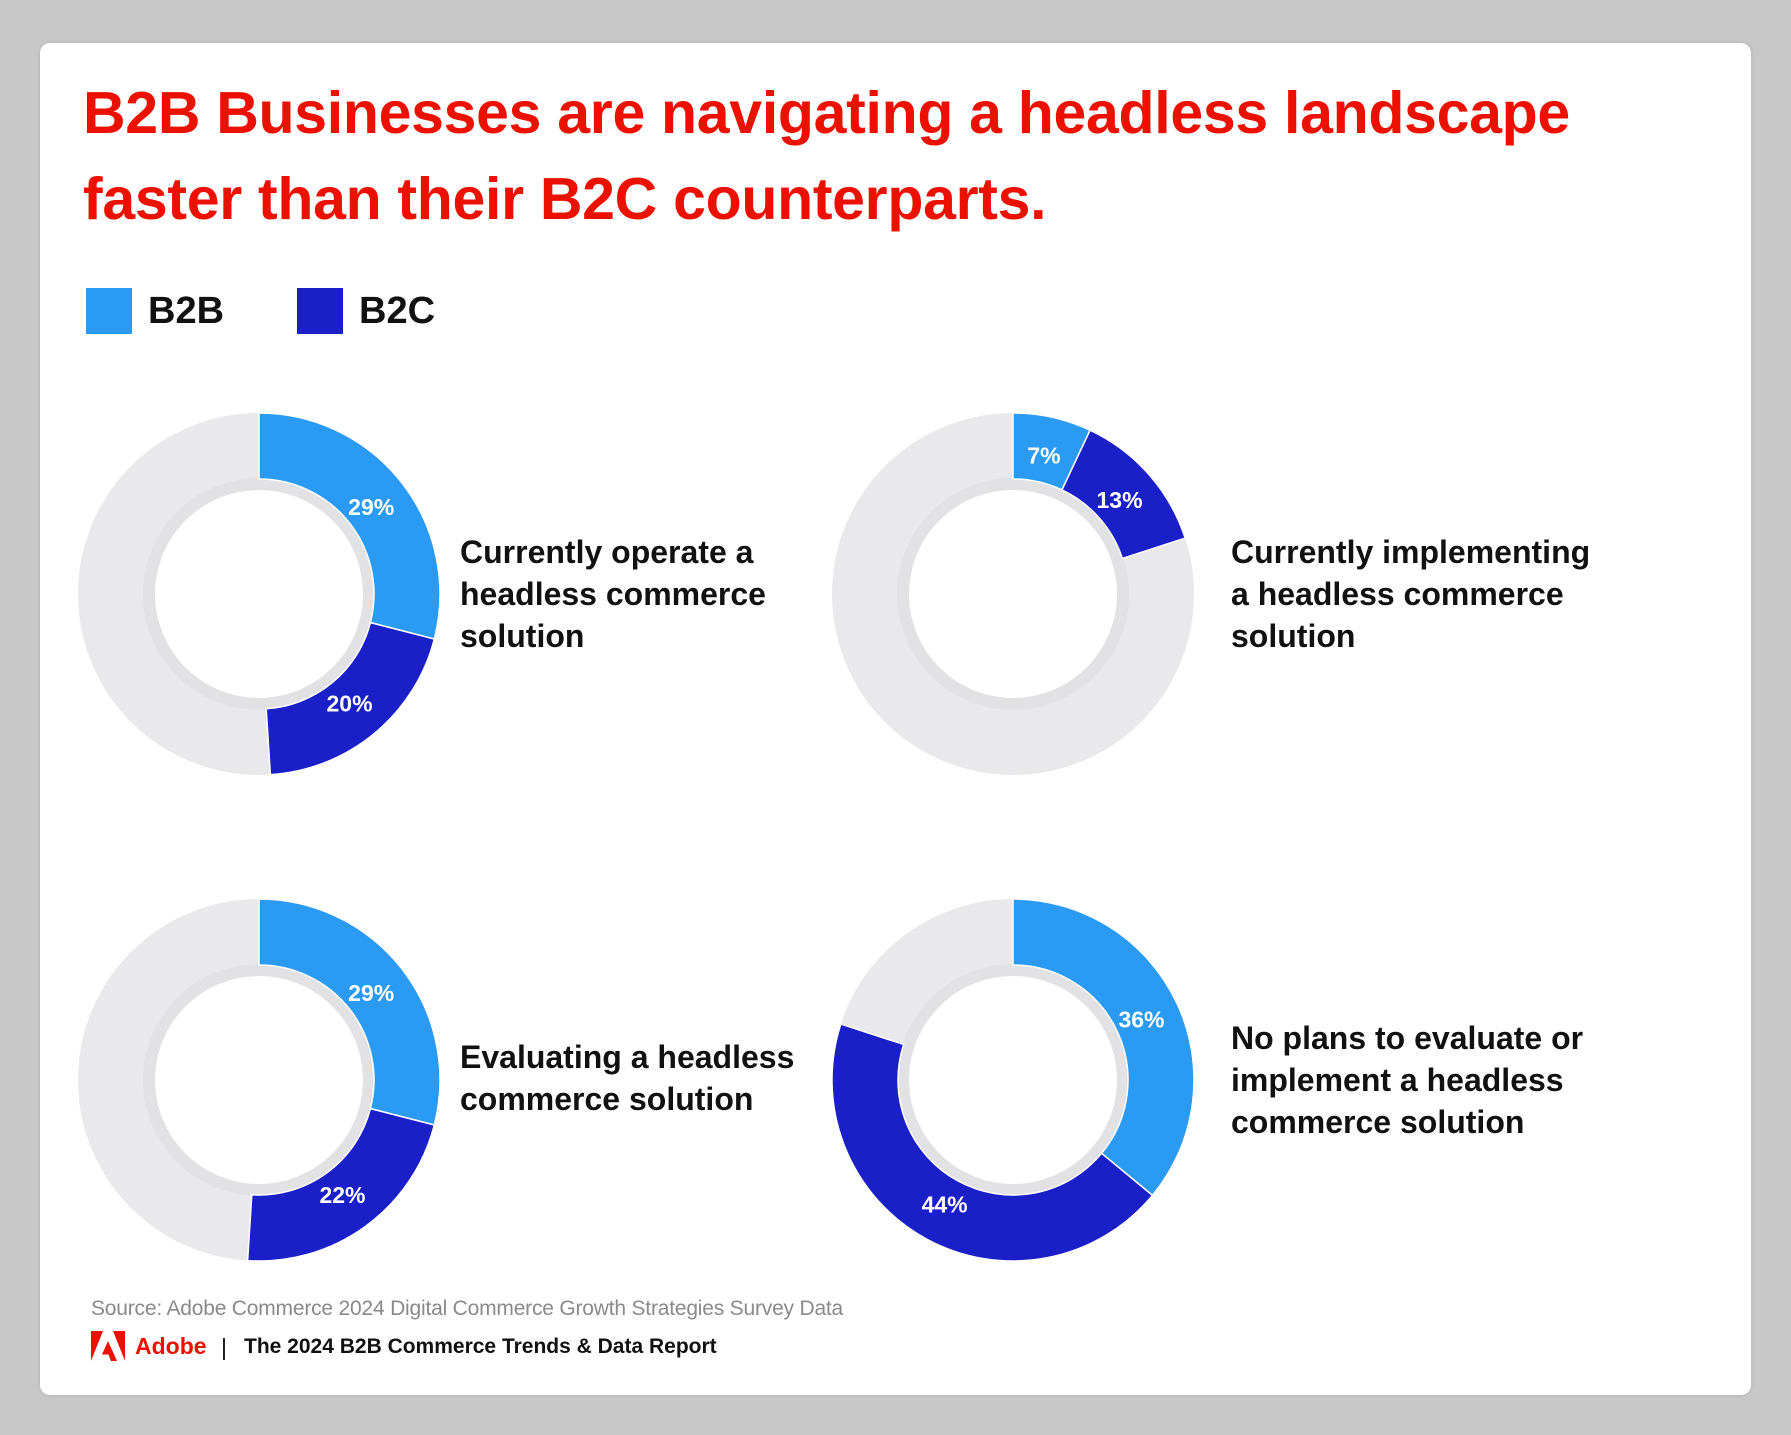 The height and width of the screenshot is (1435, 1791). What do you see at coordinates (108, 1346) in the screenshot?
I see `adobe-logo-icon` at bounding box center [108, 1346].